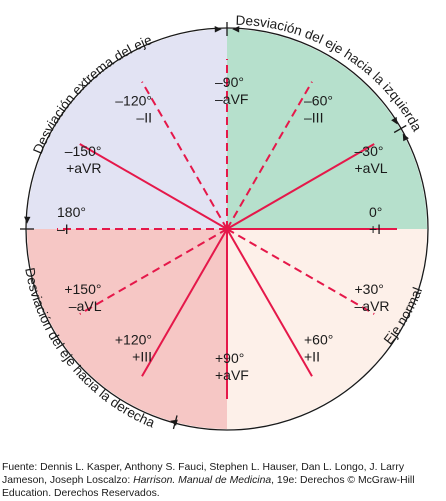 The width and height of the screenshot is (446, 501). Describe the element at coordinates (142, 357) in the screenshot. I see `axis-lead: +III` at that location.